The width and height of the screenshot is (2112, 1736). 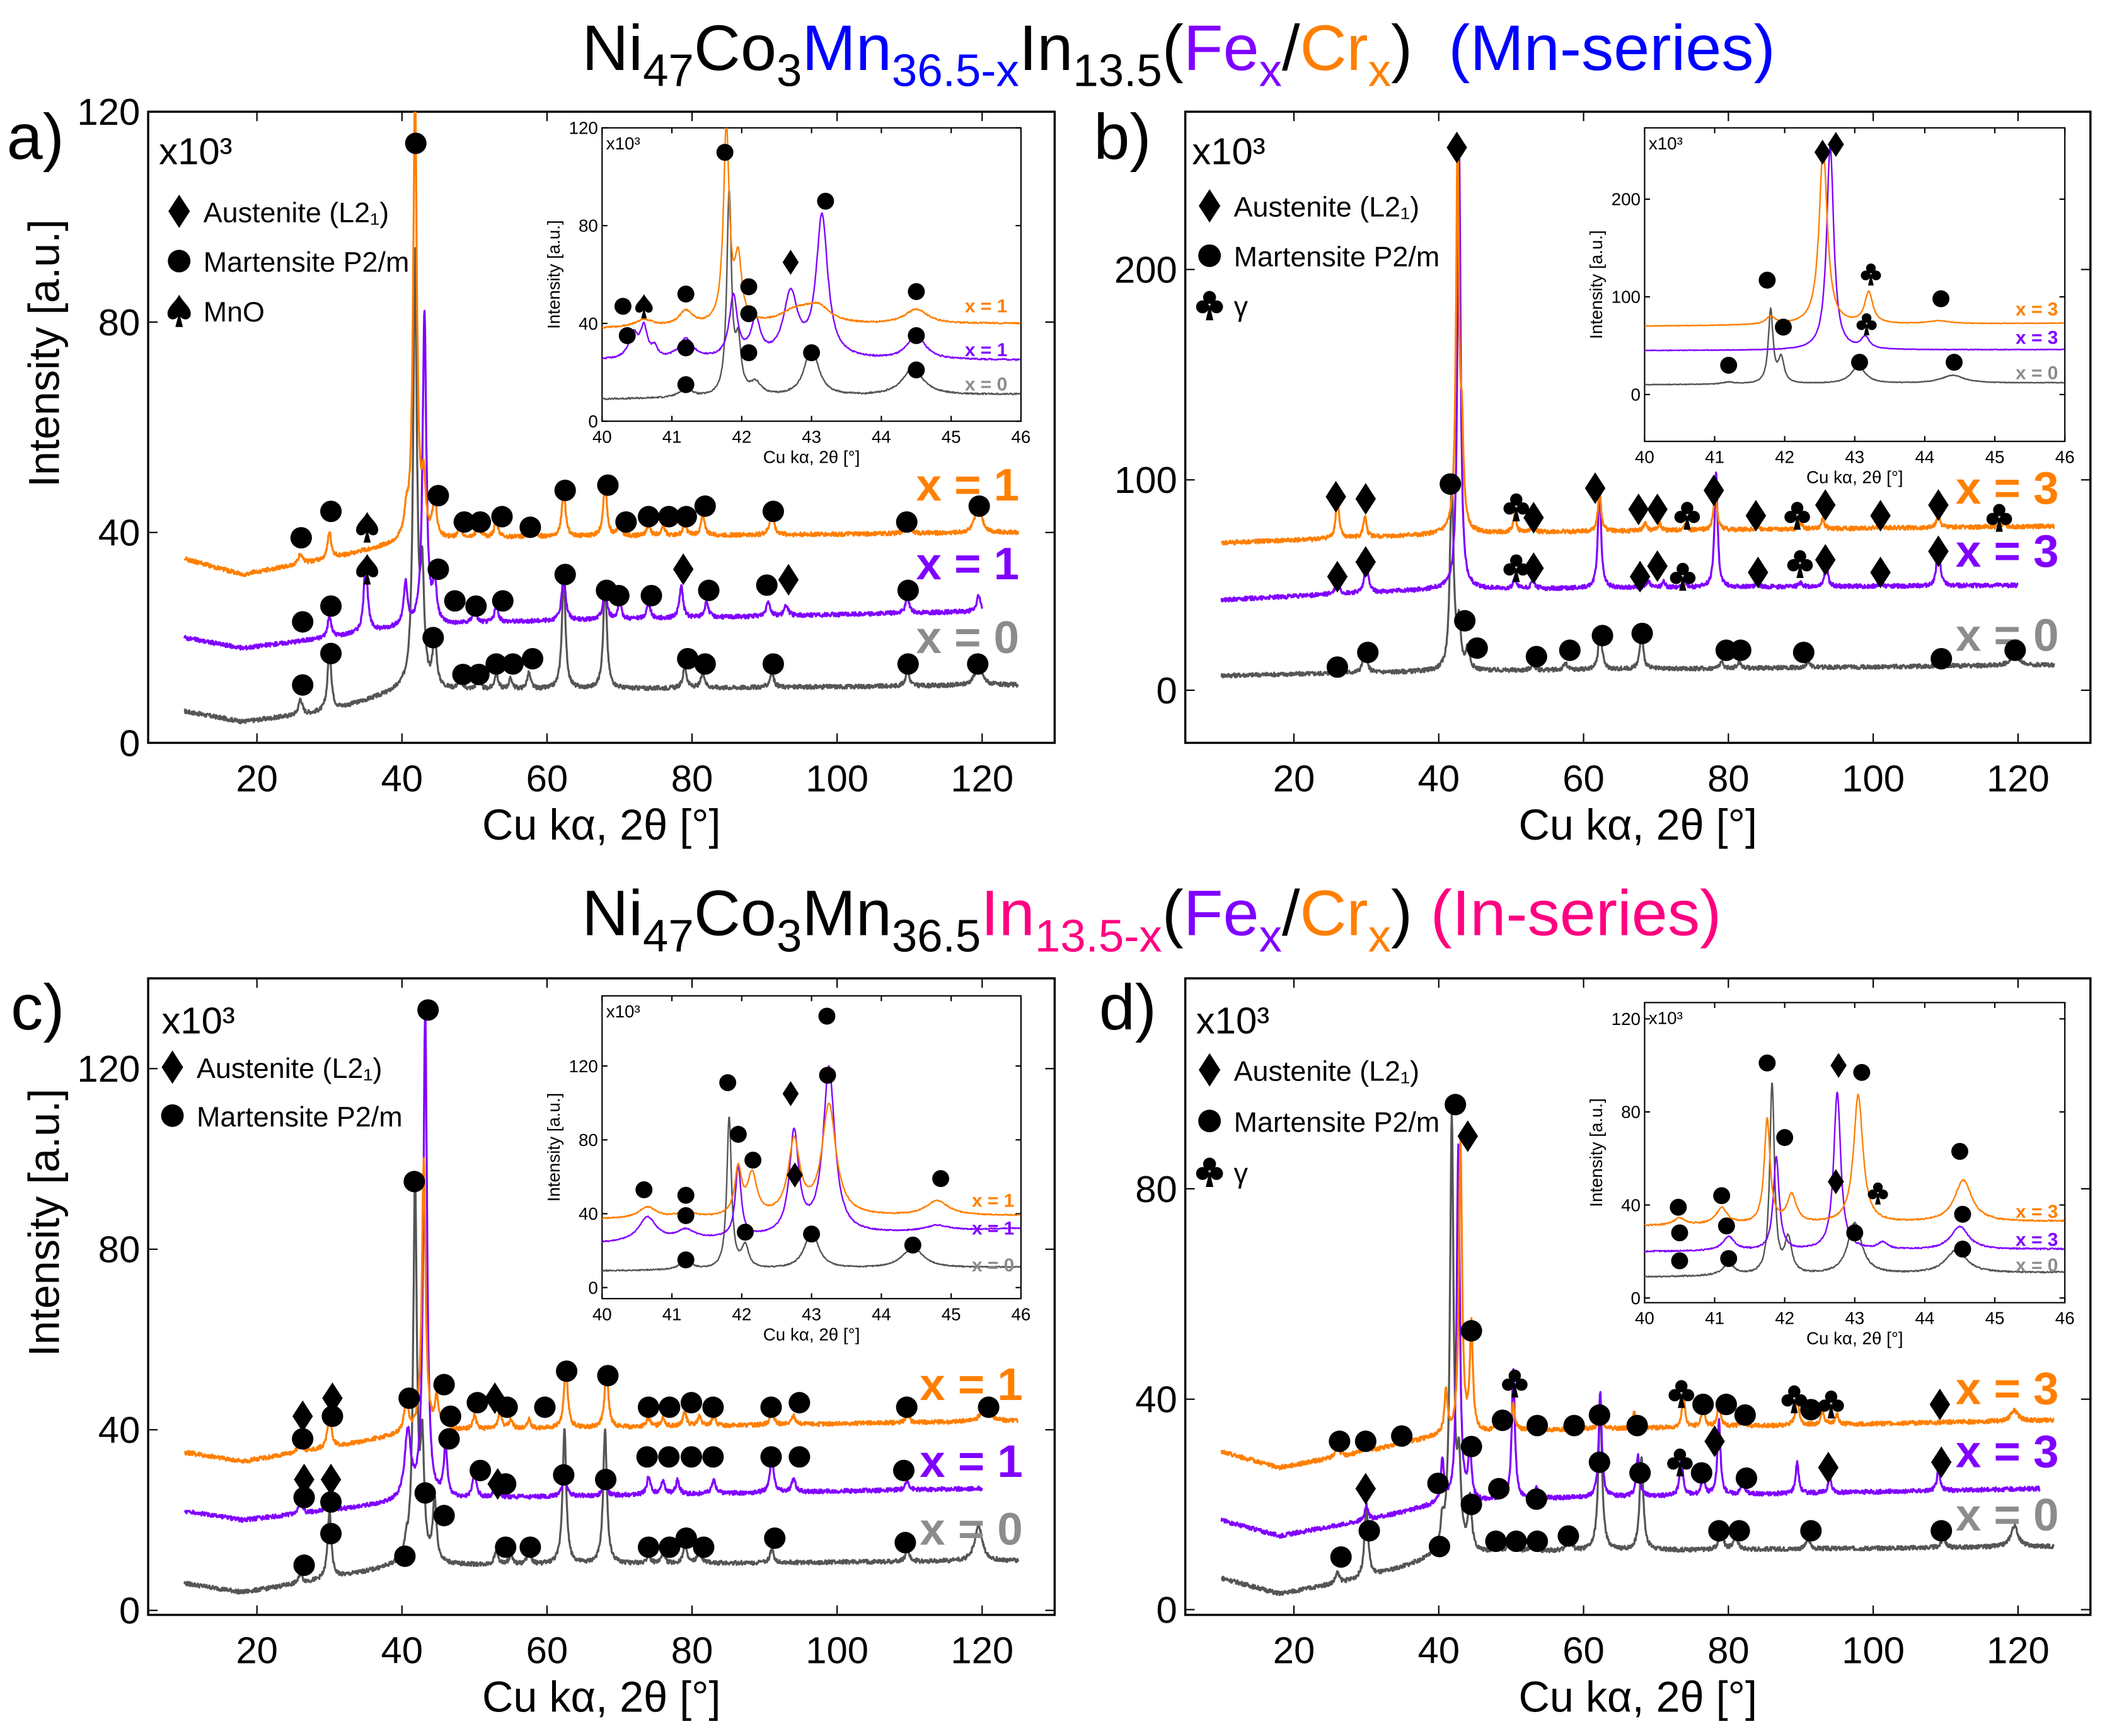 What do you see at coordinates (837, 778) in the screenshot?
I see `x-tick-label: 100` at bounding box center [837, 778].